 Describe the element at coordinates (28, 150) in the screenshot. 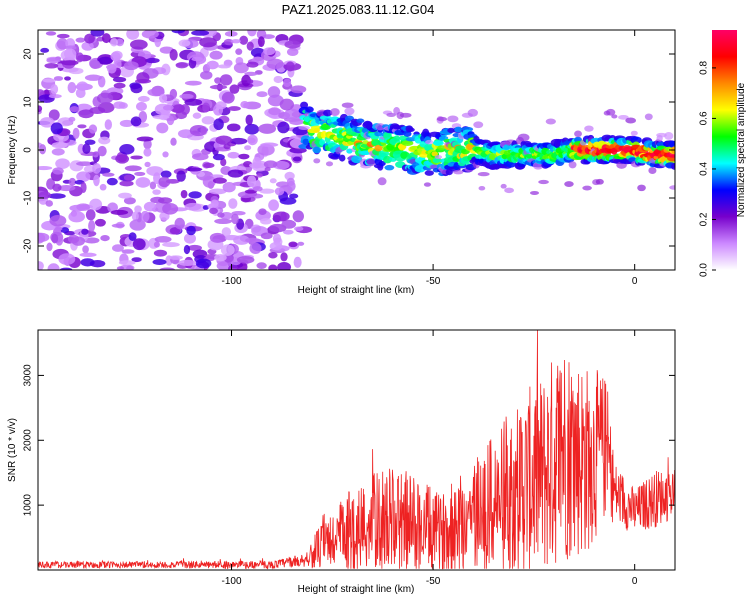

I see `spectrogram-ytick-label: 0` at that location.